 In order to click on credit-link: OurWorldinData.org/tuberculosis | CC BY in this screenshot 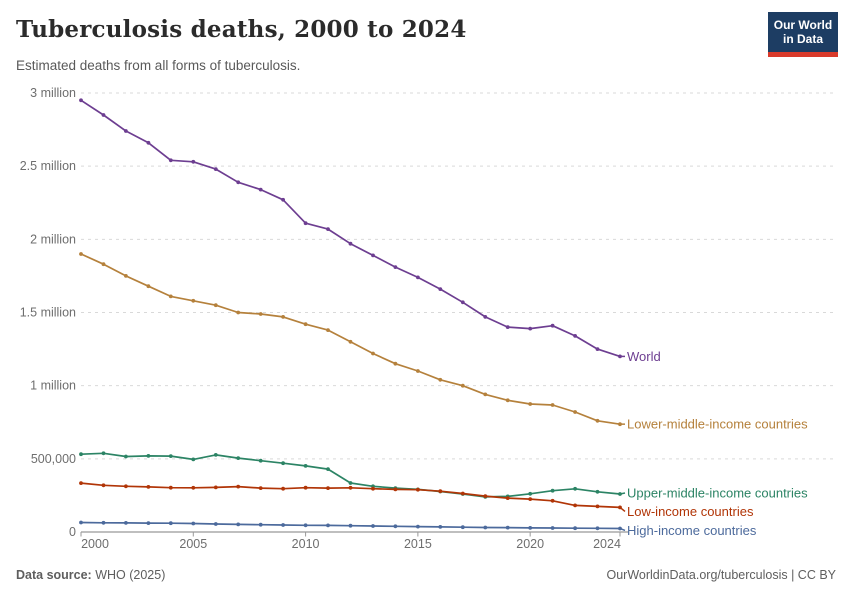, I will do `click(721, 575)`.